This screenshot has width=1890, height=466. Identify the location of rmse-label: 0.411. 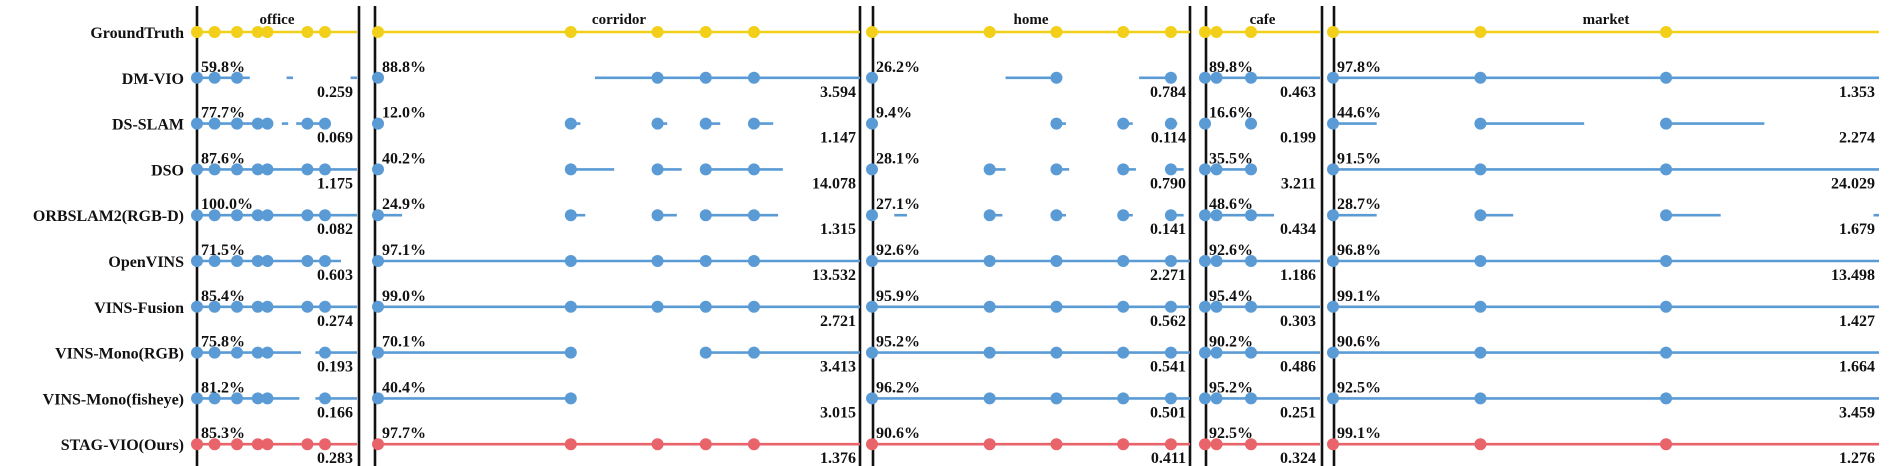
(1168, 458).